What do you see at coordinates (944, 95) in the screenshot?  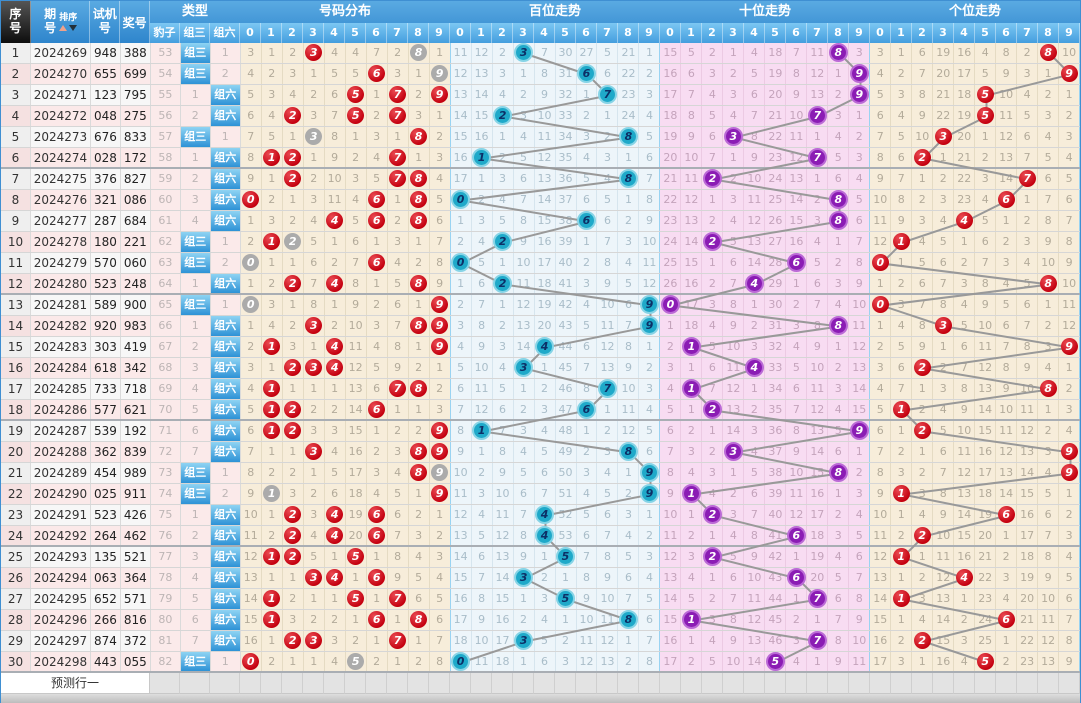 I see `units-trend-cell: 21` at bounding box center [944, 95].